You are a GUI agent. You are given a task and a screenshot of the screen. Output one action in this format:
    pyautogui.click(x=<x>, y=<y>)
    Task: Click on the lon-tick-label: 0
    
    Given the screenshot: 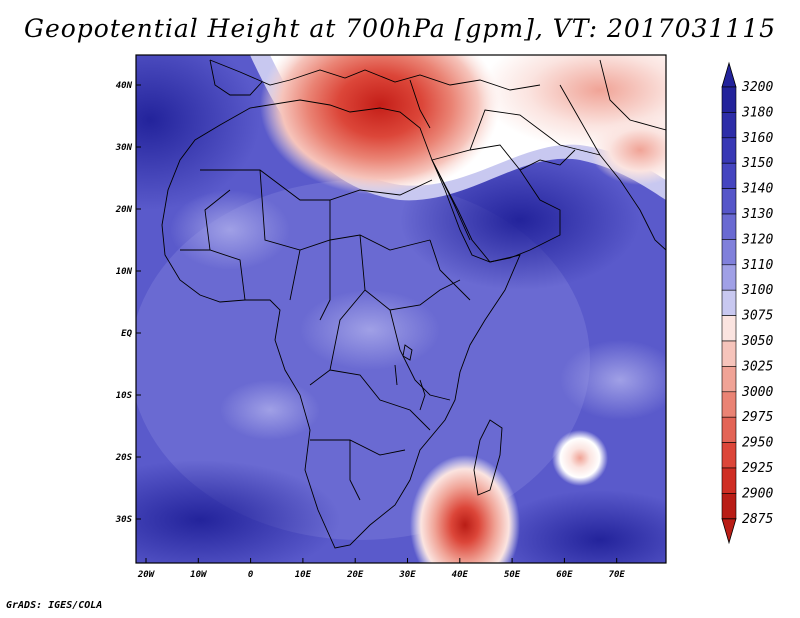 What is the action you would take?
    pyautogui.click(x=251, y=575)
    